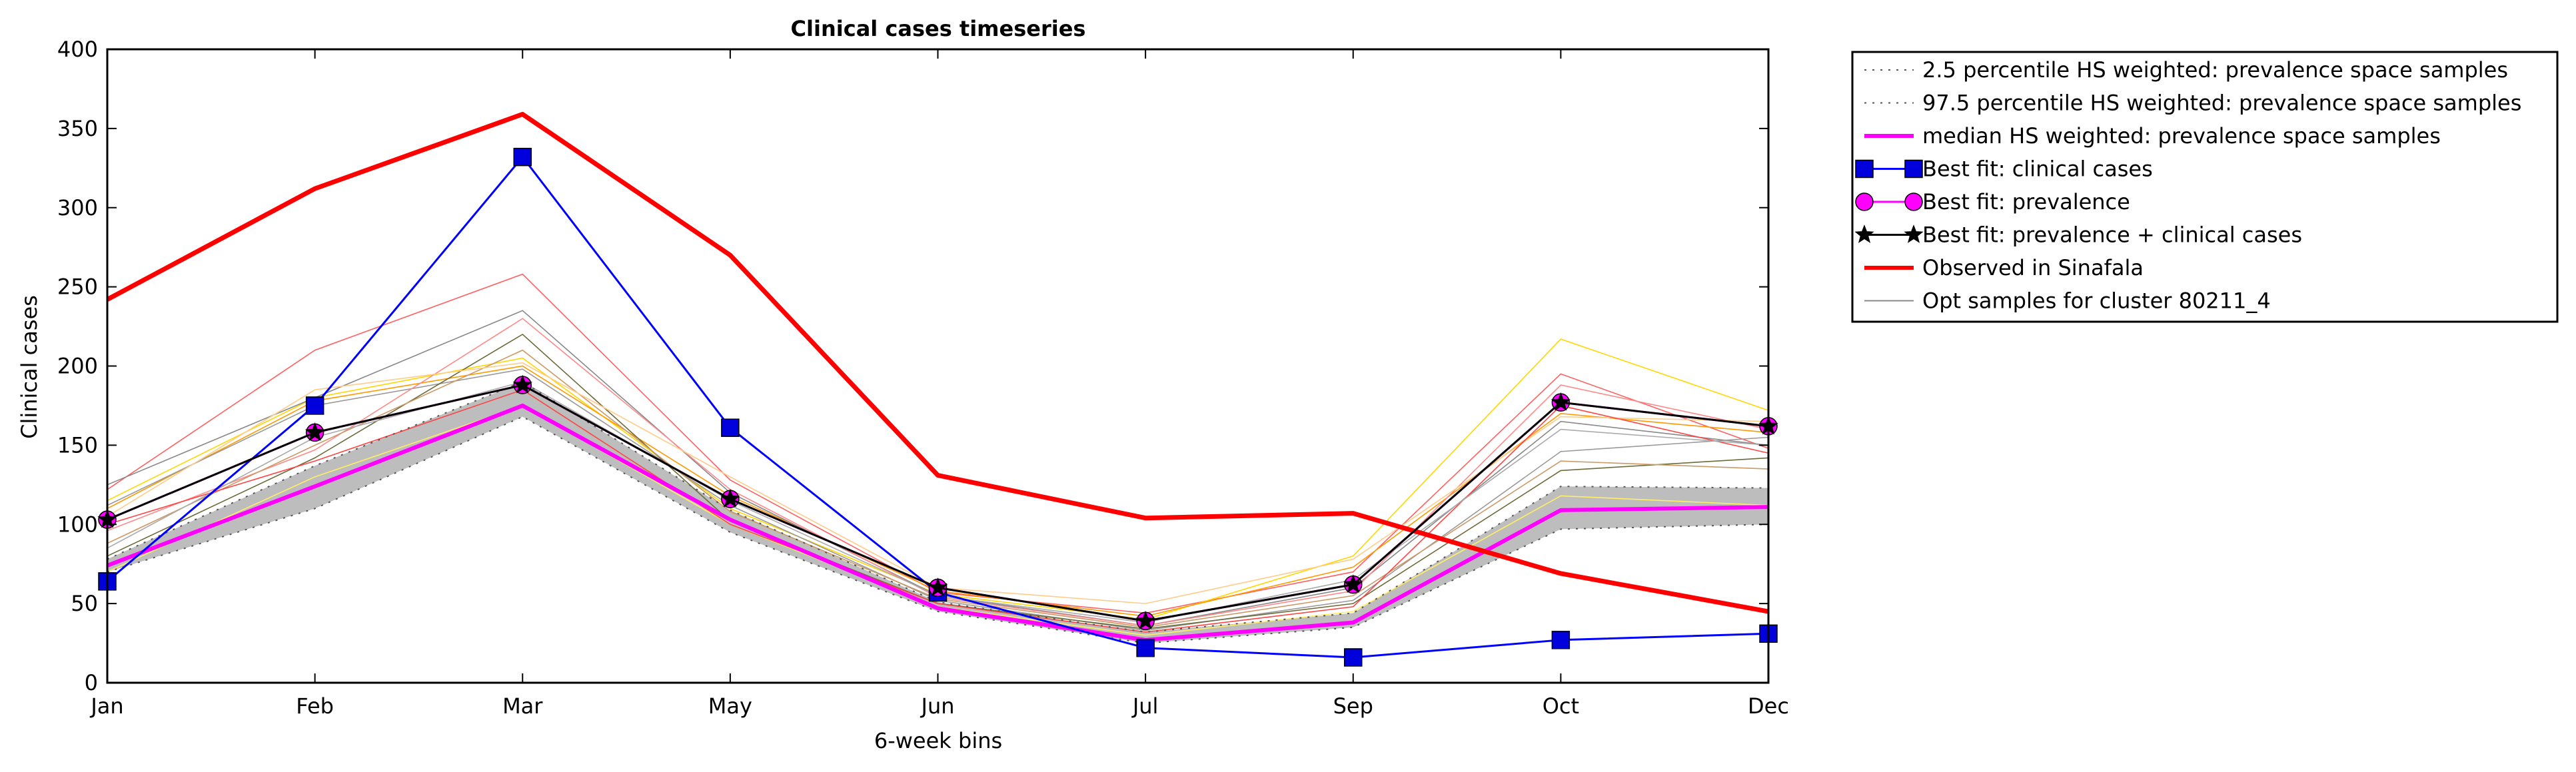 This screenshot has width=2576, height=772. What do you see at coordinates (522, 706) in the screenshot?
I see `x-tick-label-3: Mar` at bounding box center [522, 706].